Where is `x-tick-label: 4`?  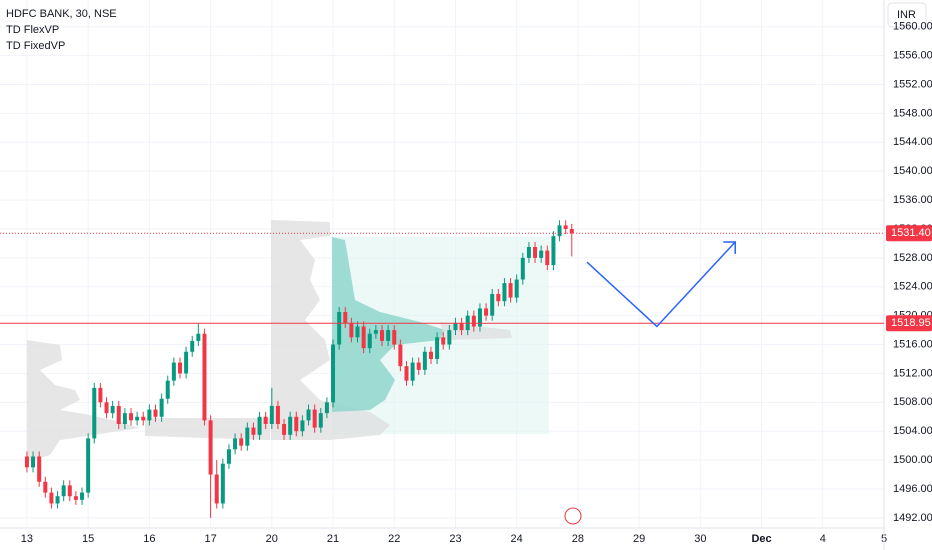 x-tick-label: 4 is located at coordinates (823, 539).